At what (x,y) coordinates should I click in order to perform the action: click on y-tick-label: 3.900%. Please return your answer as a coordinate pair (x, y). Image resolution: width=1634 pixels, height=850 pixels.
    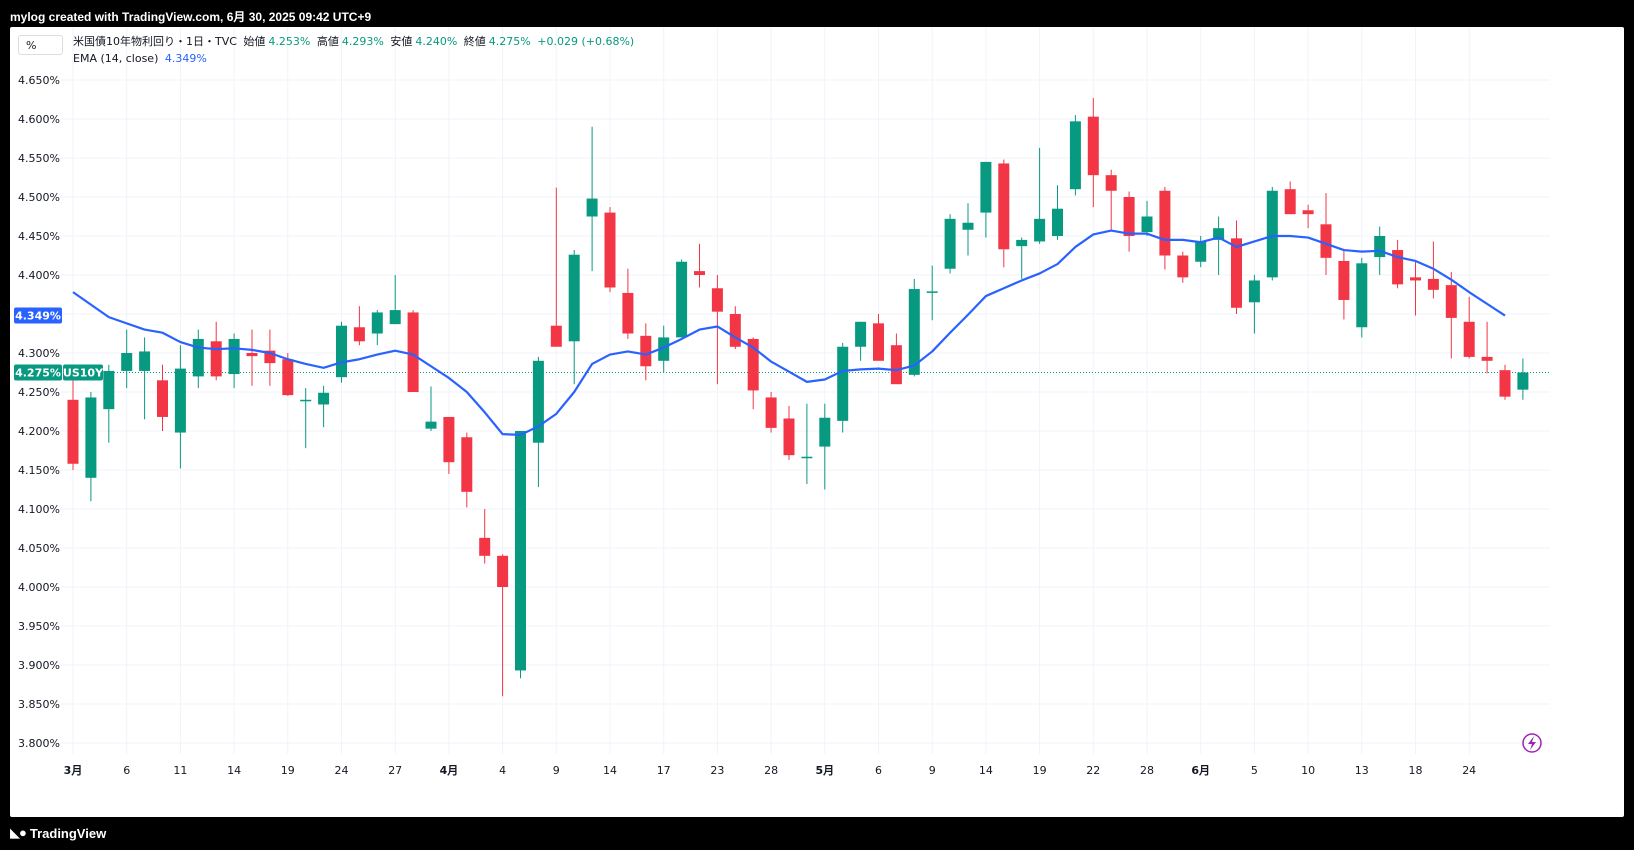
    Looking at the image, I should click on (39, 665).